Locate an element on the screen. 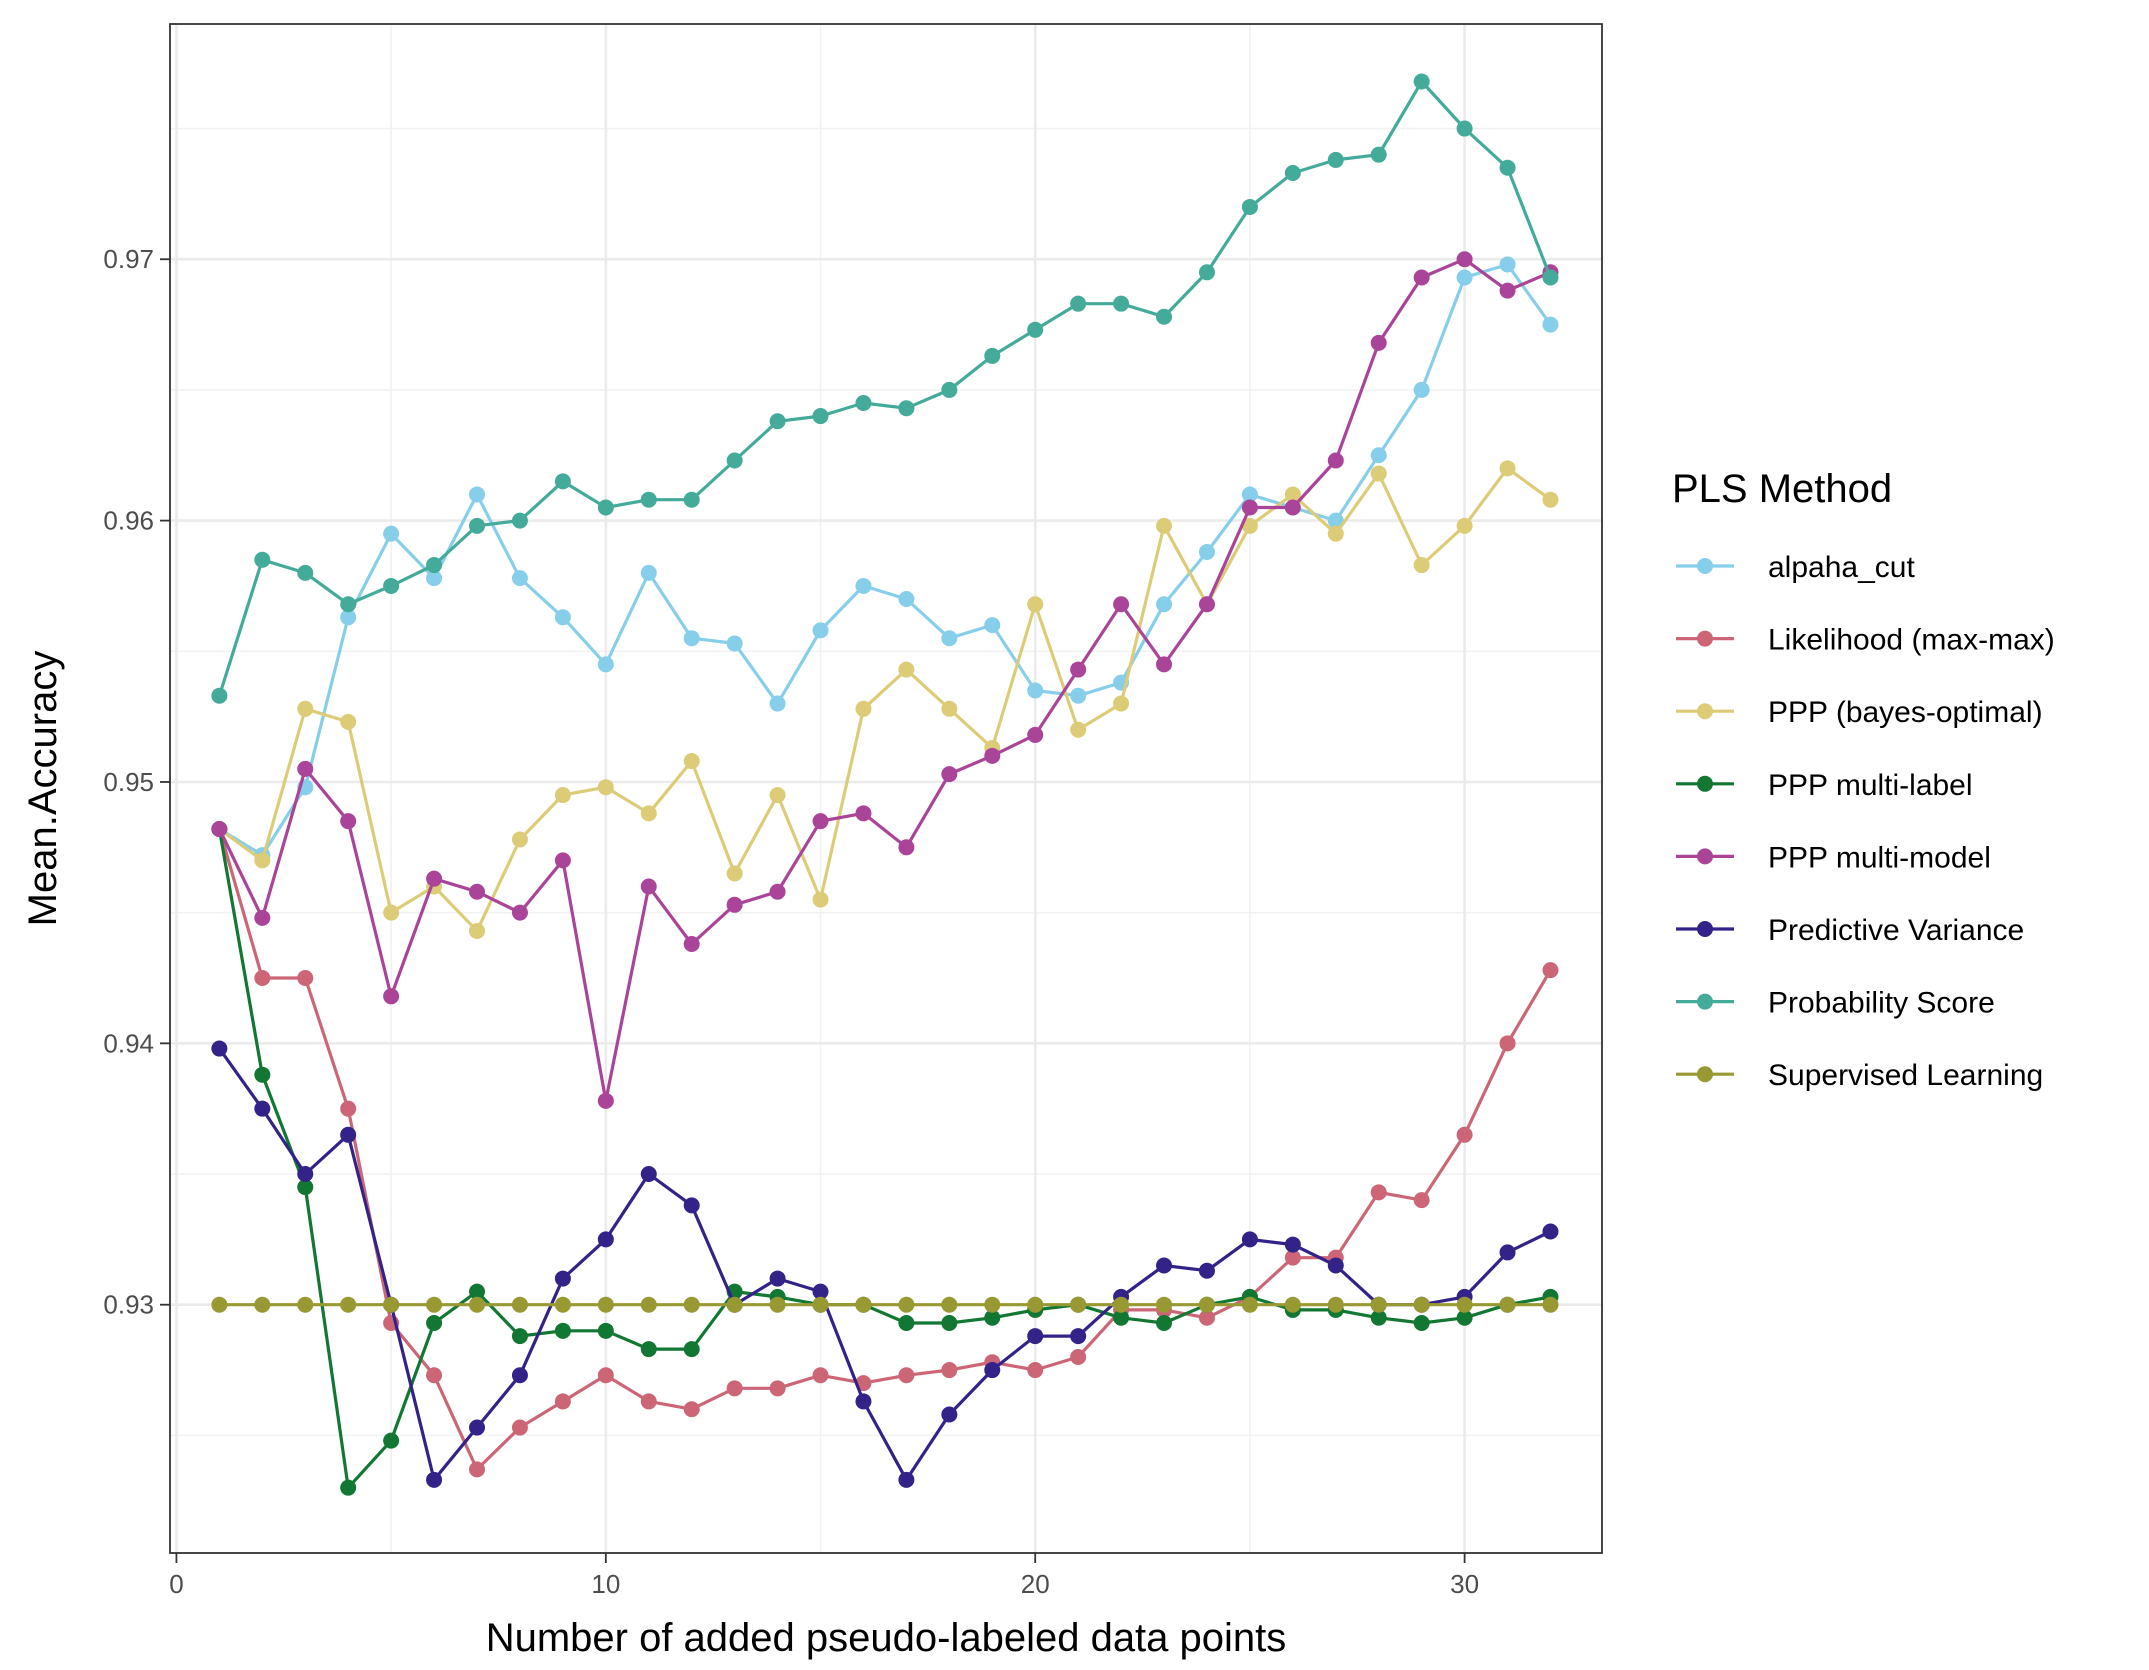  legend-label: PPP multi-label is located at coordinates (1870, 785).